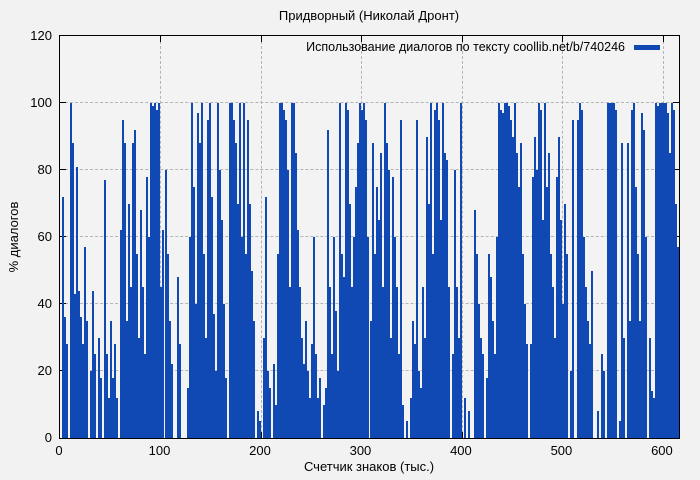 This screenshot has height=480, width=700. Describe the element at coordinates (662, 450) in the screenshot. I see `x-tick-label: 600` at that location.